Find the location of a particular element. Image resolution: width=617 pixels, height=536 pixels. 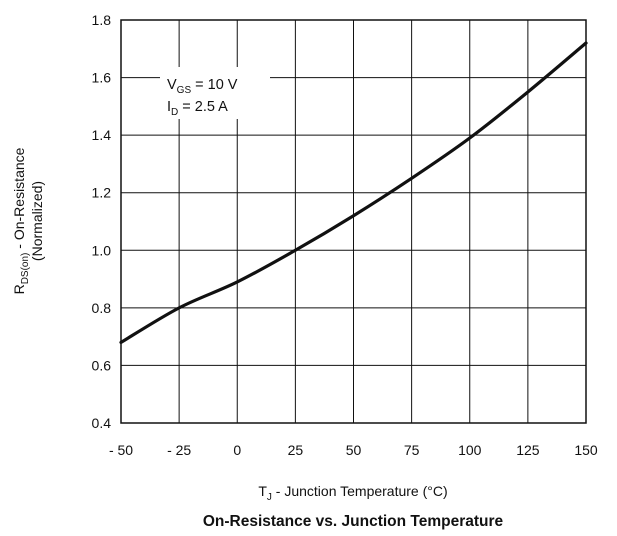

x-tick-label: 125 is located at coordinates (528, 450).